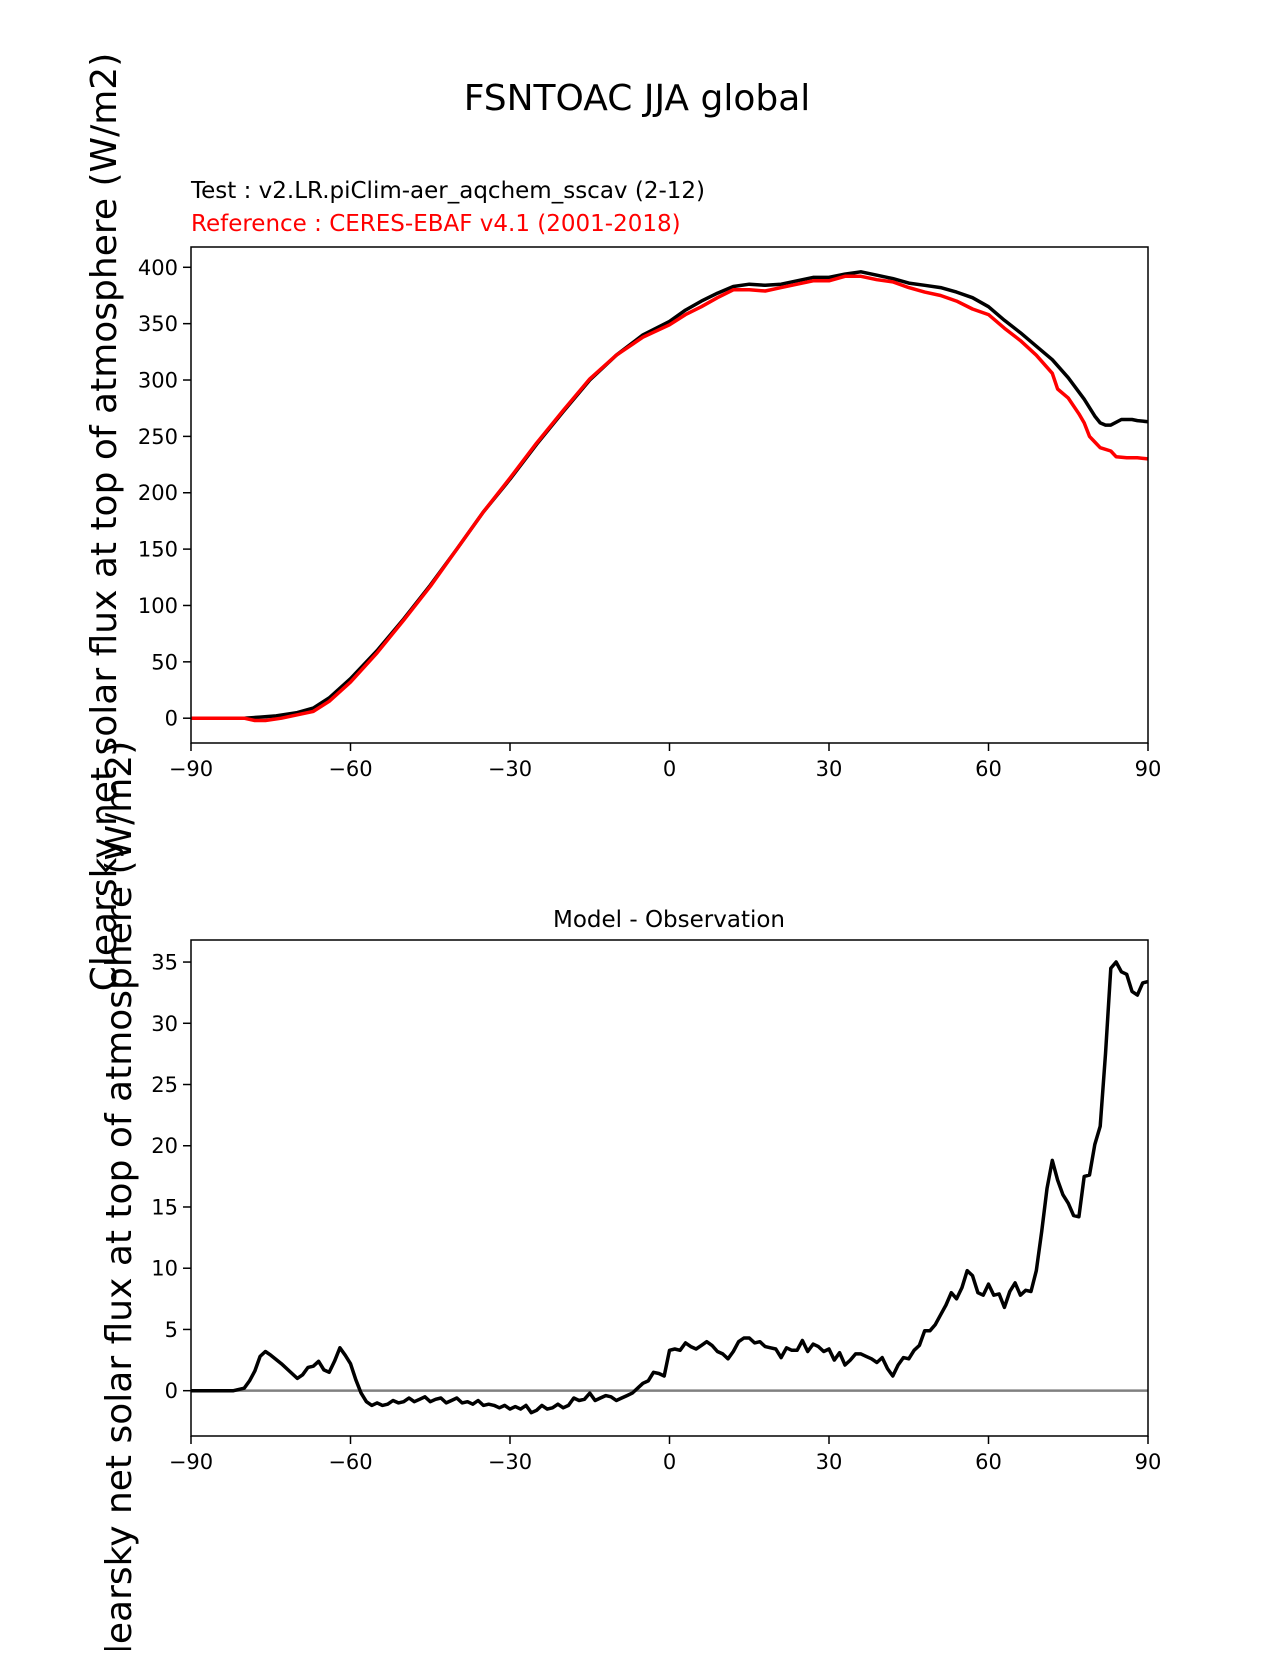 Image resolution: width=1275 pixels, height=1654 pixels. What do you see at coordinates (164, 1085) in the screenshot?
I see `y-tick-label: 25` at bounding box center [164, 1085].